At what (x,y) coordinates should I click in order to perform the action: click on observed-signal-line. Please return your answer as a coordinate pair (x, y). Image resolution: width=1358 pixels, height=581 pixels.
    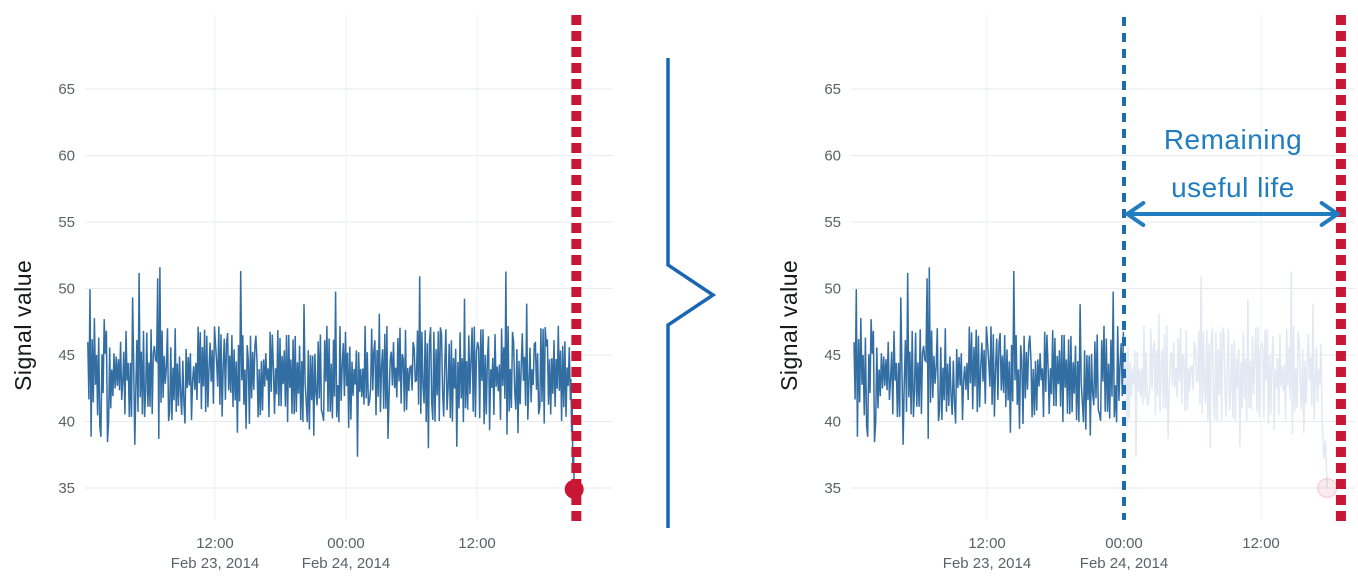
    Looking at the image, I should click on (989, 356).